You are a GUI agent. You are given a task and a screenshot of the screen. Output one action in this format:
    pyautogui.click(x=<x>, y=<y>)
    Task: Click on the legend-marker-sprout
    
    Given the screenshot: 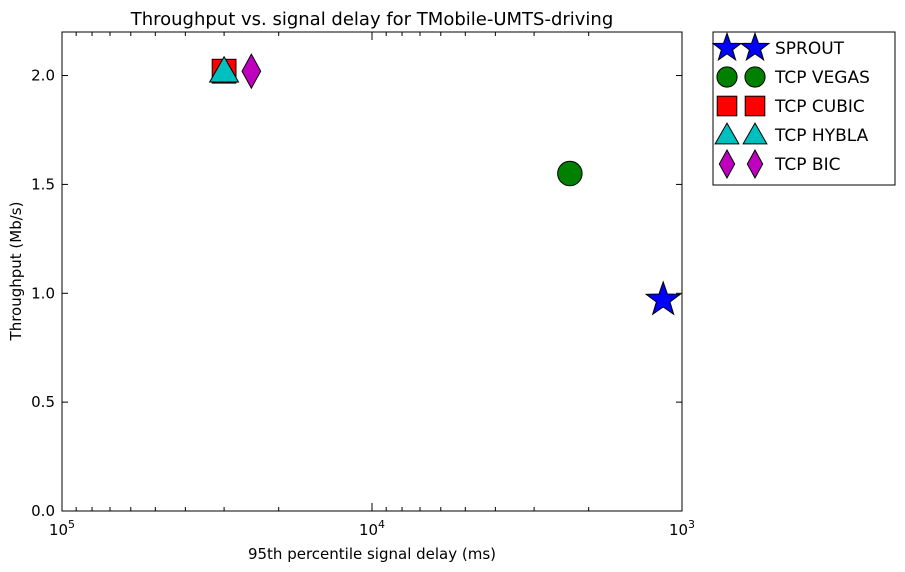 What is the action you would take?
    pyautogui.click(x=727, y=46)
    